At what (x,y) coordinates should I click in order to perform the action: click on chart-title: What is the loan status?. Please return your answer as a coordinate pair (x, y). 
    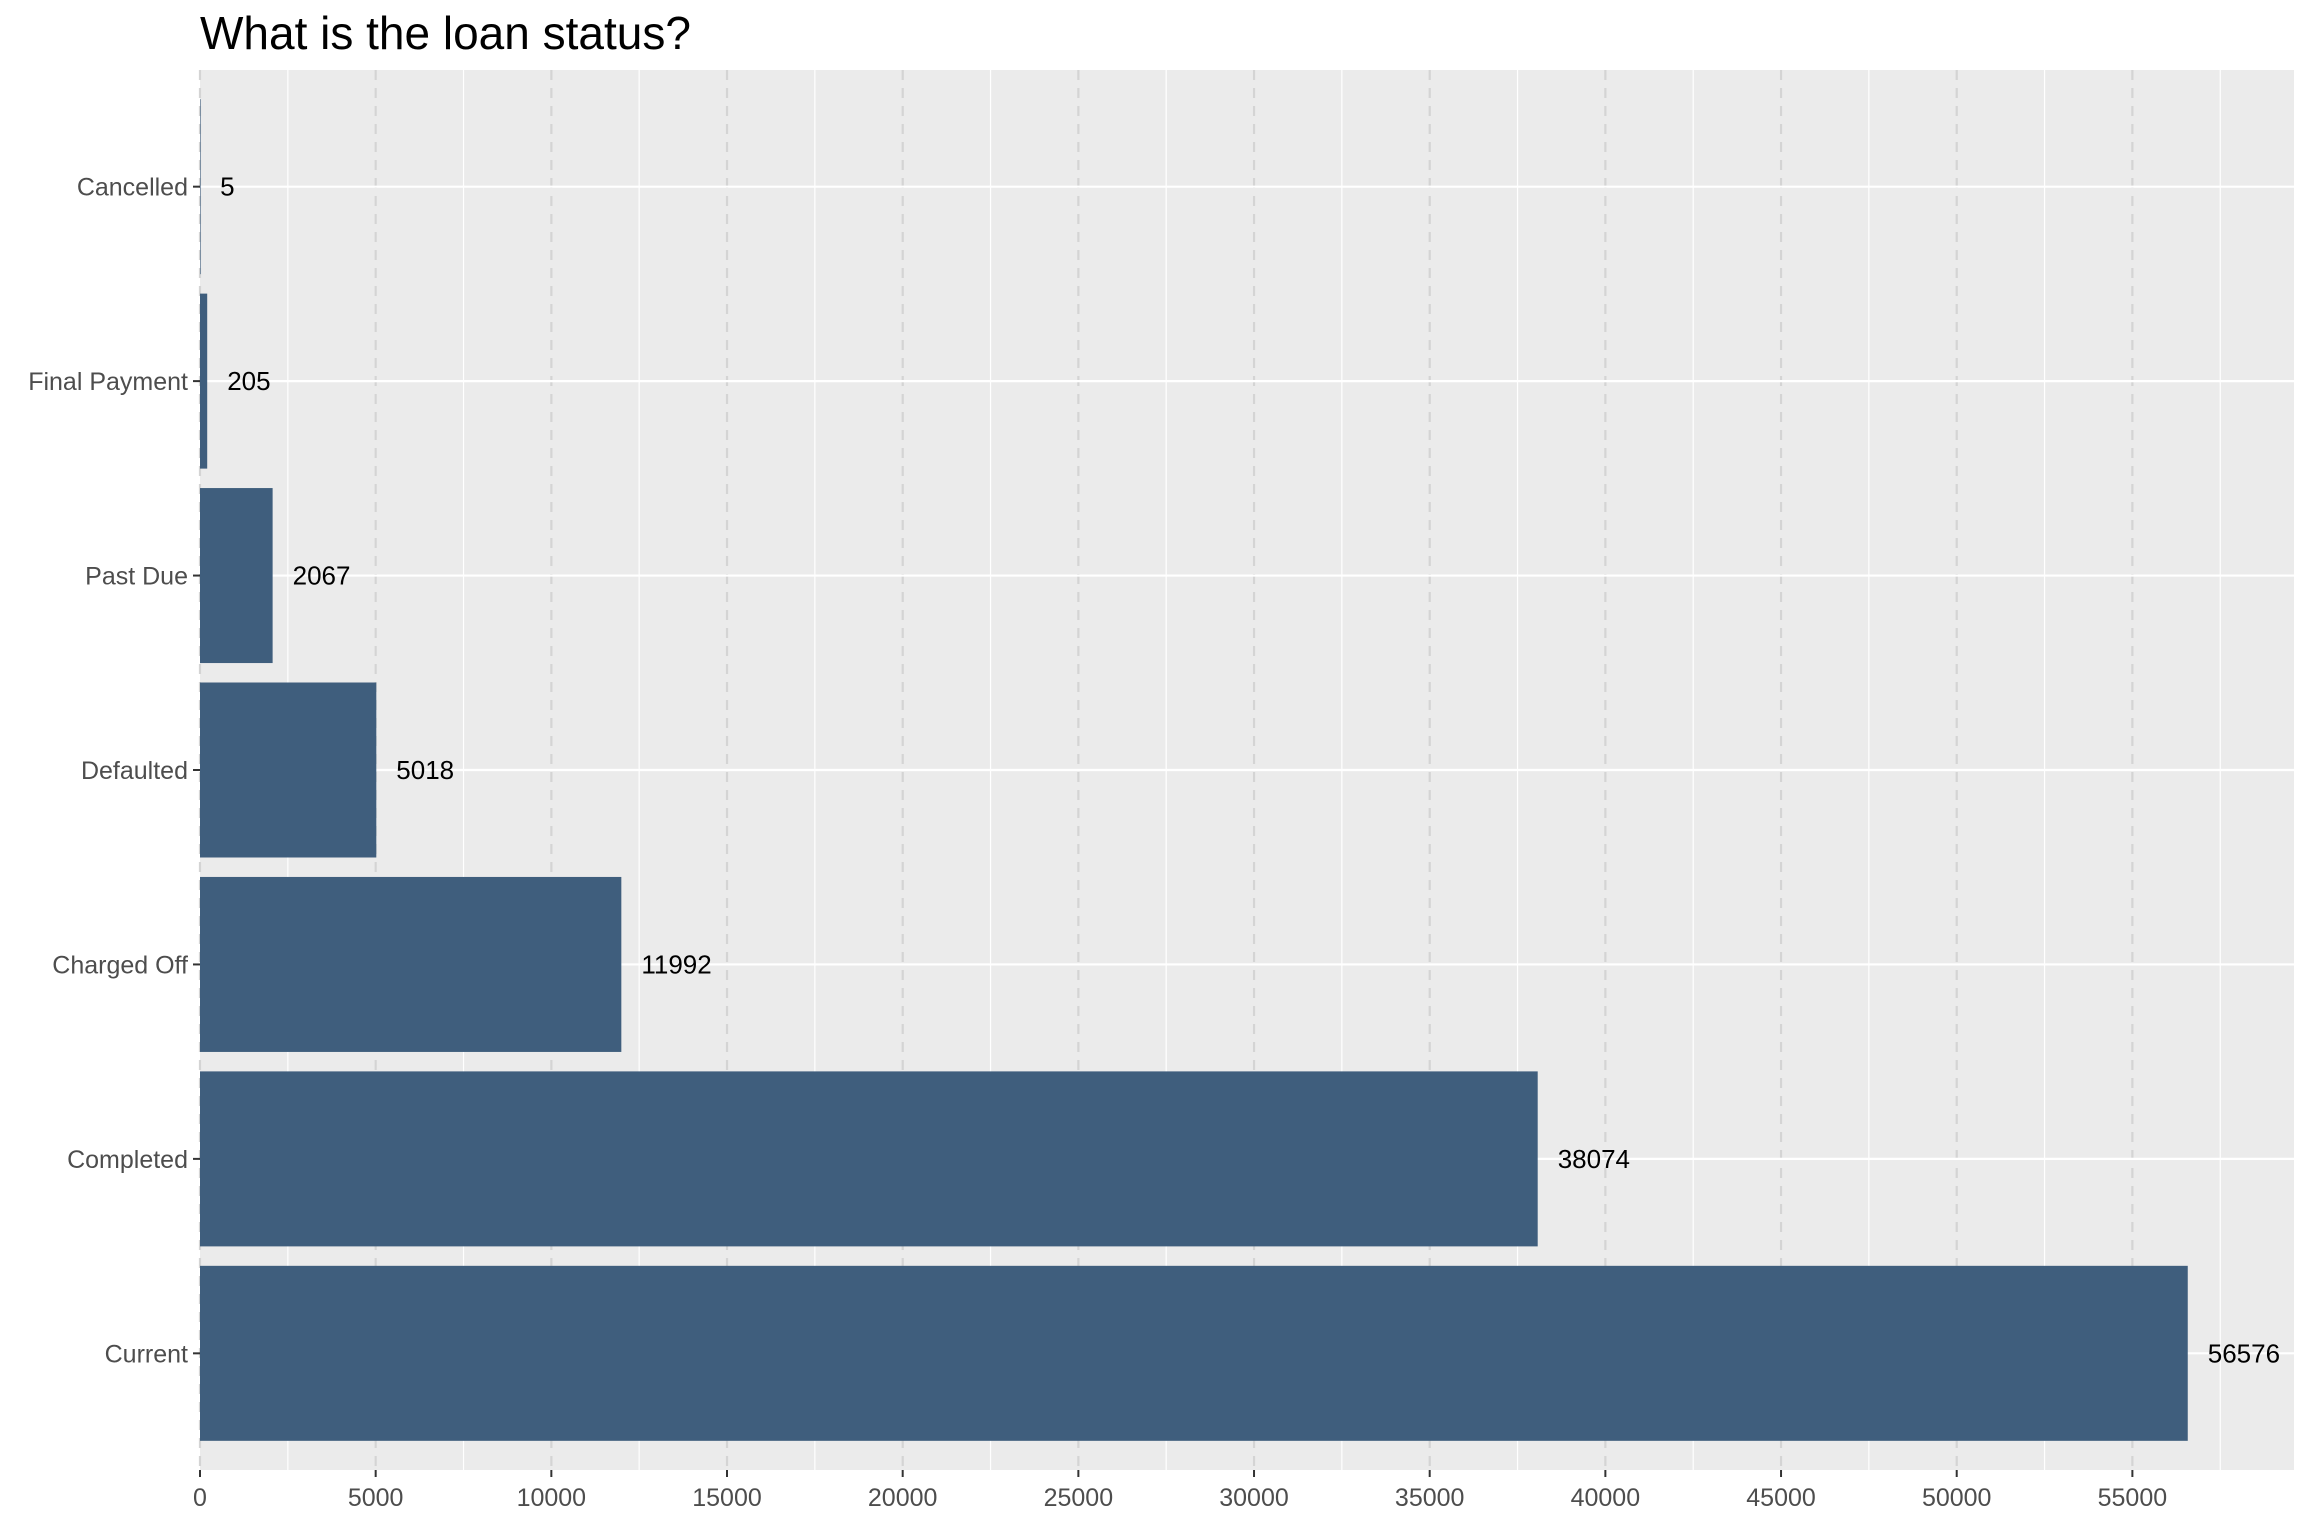
    Looking at the image, I should click on (445, 33).